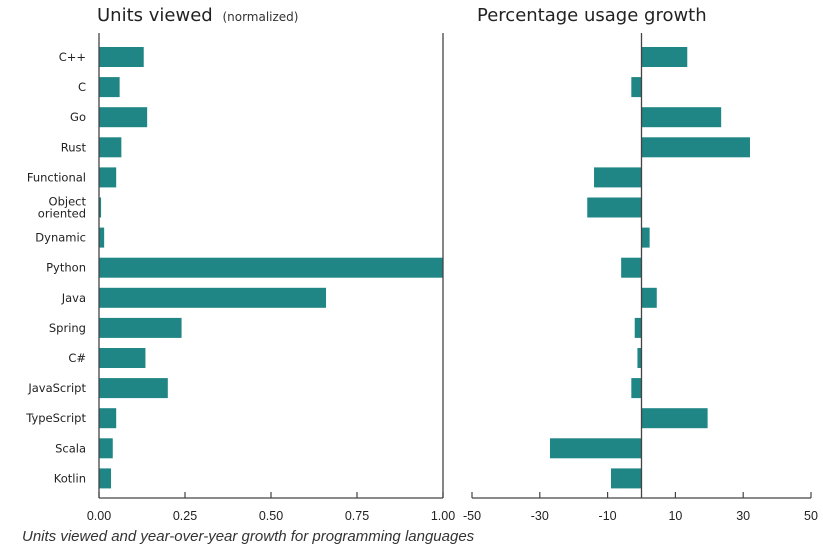  I want to click on right-x-tick-label: -50, so click(472, 516).